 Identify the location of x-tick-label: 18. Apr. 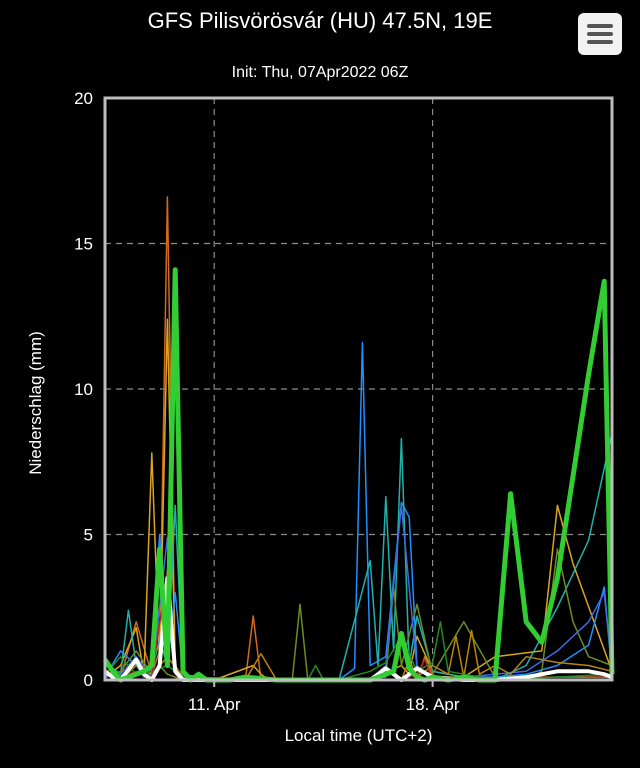
(433, 704).